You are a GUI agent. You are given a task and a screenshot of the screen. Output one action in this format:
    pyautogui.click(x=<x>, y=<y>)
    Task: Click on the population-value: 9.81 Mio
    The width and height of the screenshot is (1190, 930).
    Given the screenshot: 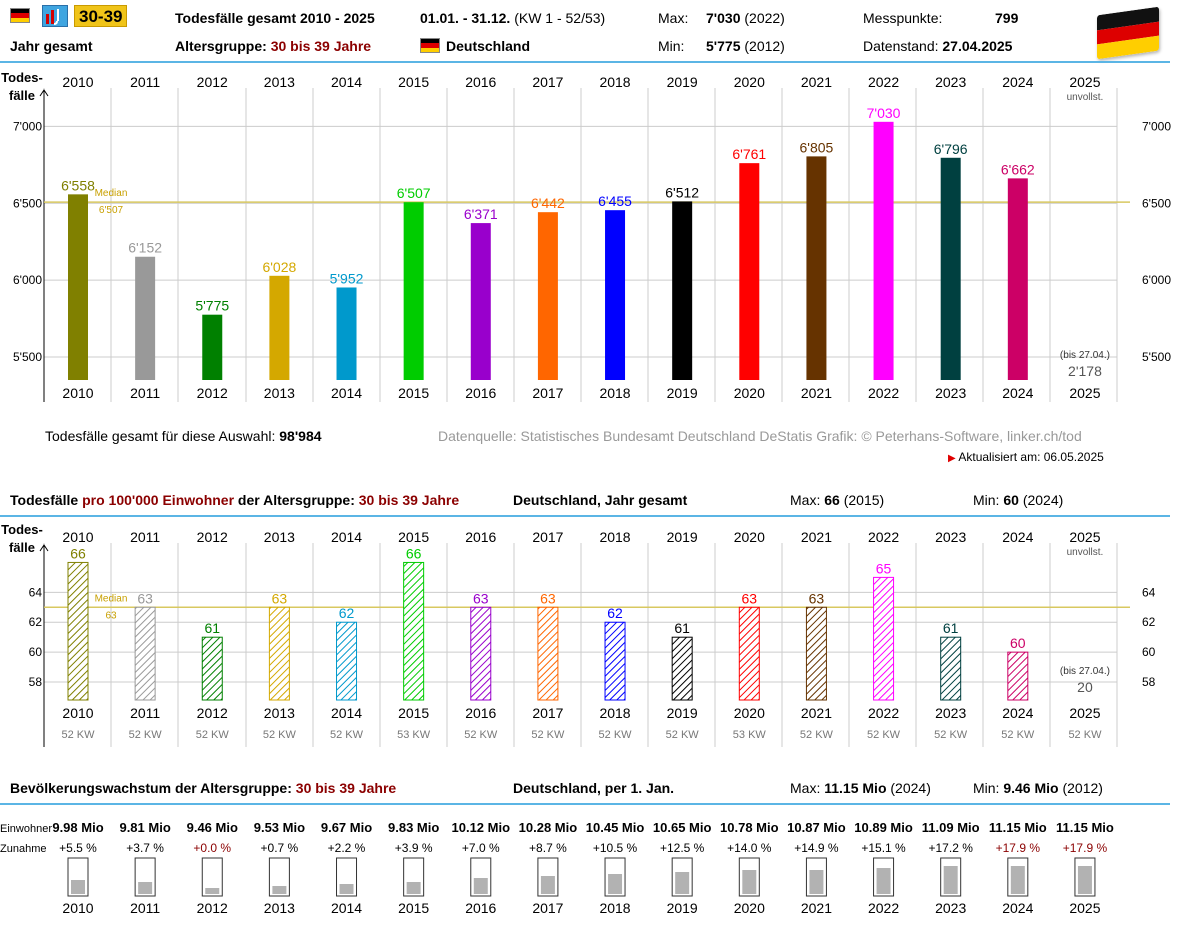 What is the action you would take?
    pyautogui.click(x=144, y=827)
    